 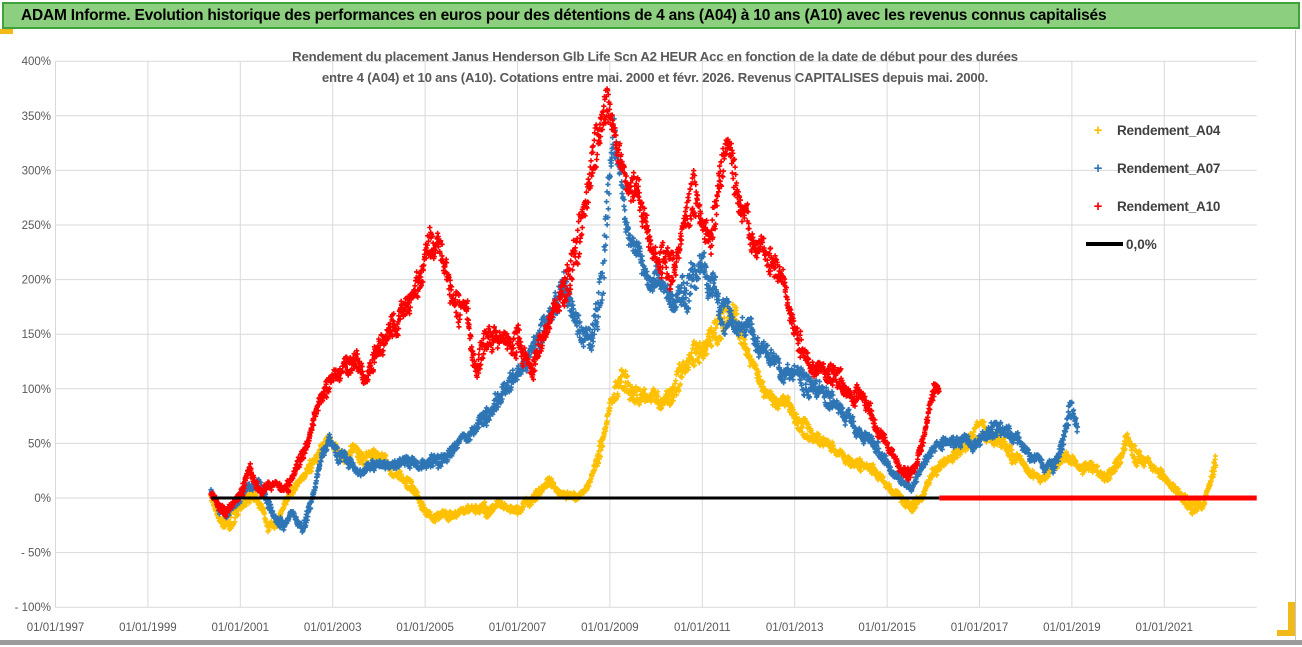 I want to click on legend-item-zero-line: 0,0%, so click(x=1186, y=244).